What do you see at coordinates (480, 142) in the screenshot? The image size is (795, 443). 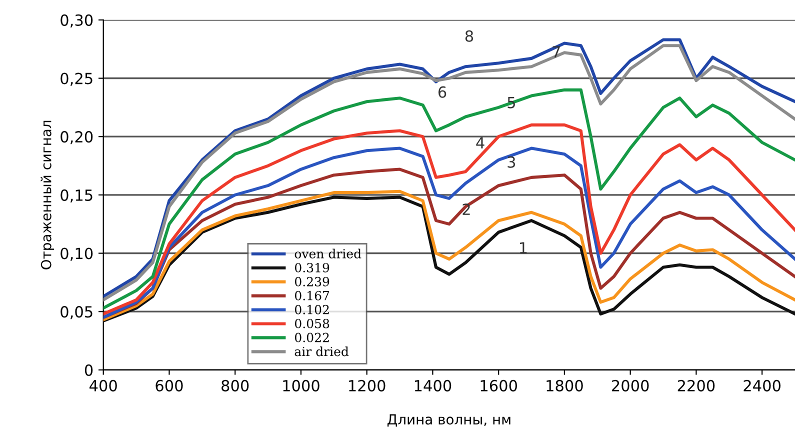 I see `annotation: 4` at bounding box center [480, 142].